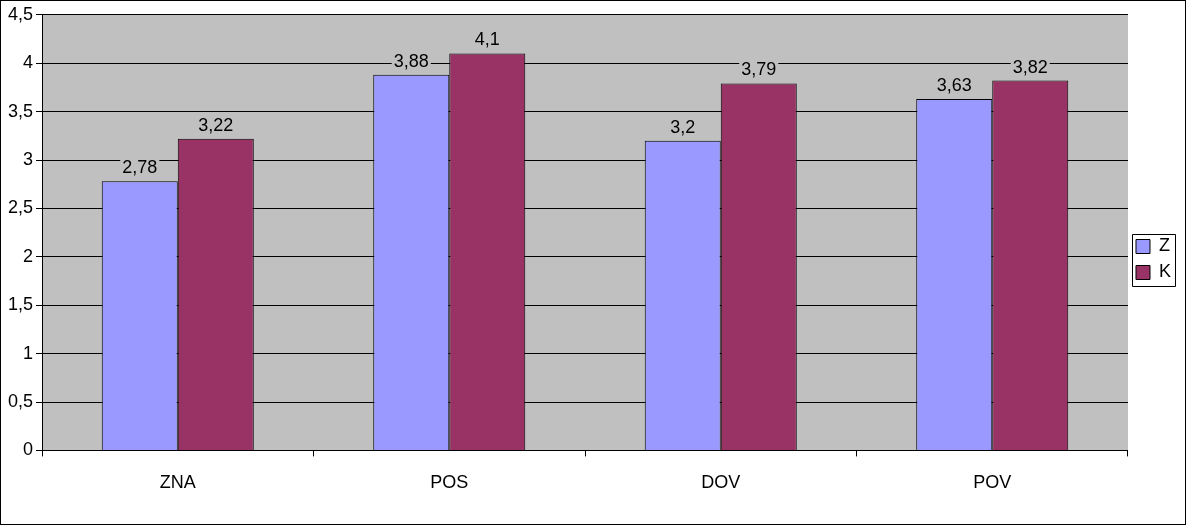 The height and width of the screenshot is (525, 1186). What do you see at coordinates (28, 255) in the screenshot?
I see `y-tick-label: 2` at bounding box center [28, 255].